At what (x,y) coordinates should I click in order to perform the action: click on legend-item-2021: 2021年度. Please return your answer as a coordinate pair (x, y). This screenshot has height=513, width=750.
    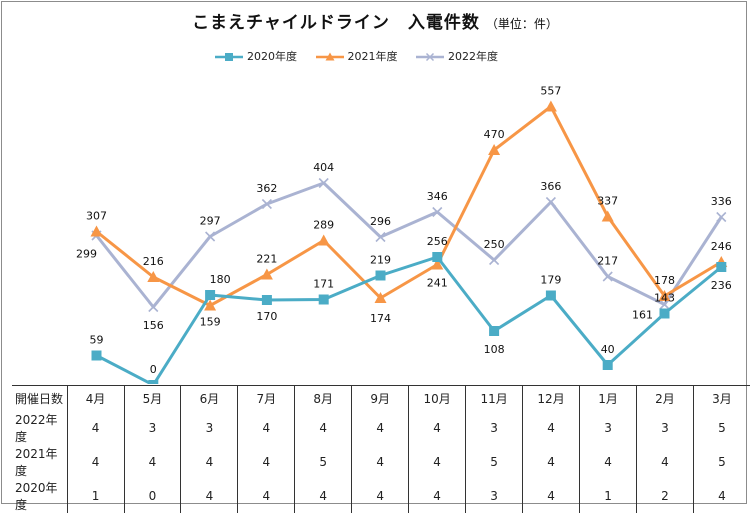
    Looking at the image, I should click on (356, 56).